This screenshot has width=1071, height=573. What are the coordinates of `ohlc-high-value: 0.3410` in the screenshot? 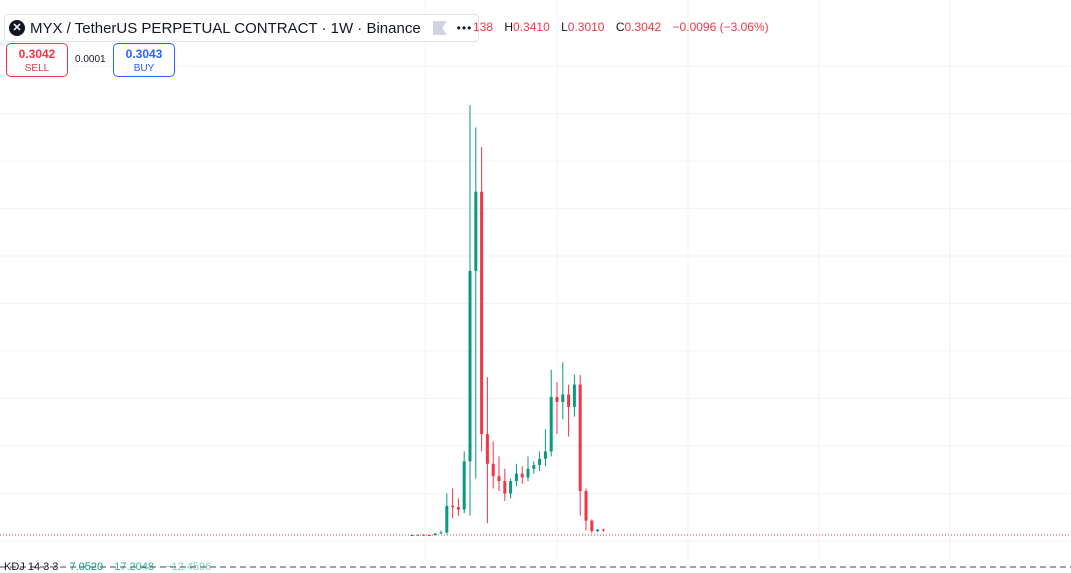 It's located at (531, 27).